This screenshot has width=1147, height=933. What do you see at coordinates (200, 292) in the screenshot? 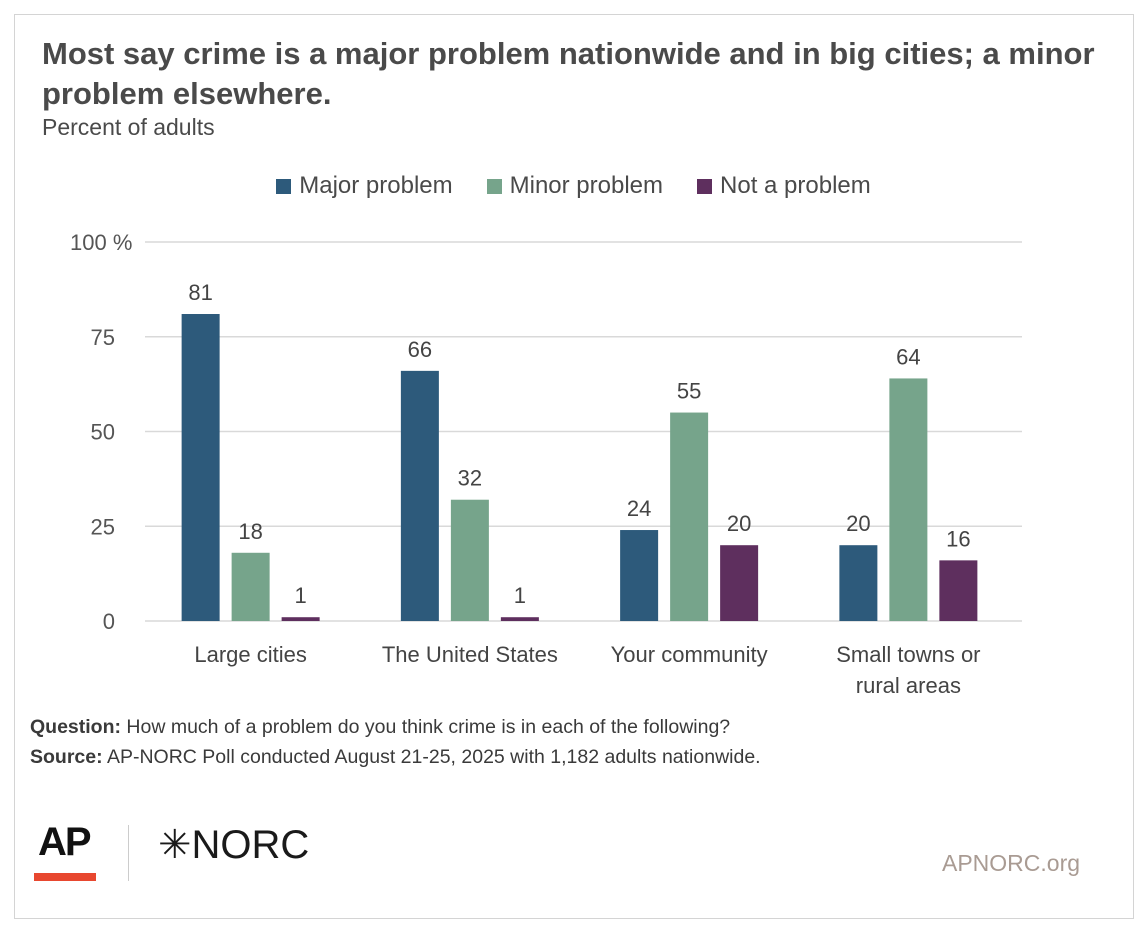
I see `data-label: 81` at bounding box center [200, 292].